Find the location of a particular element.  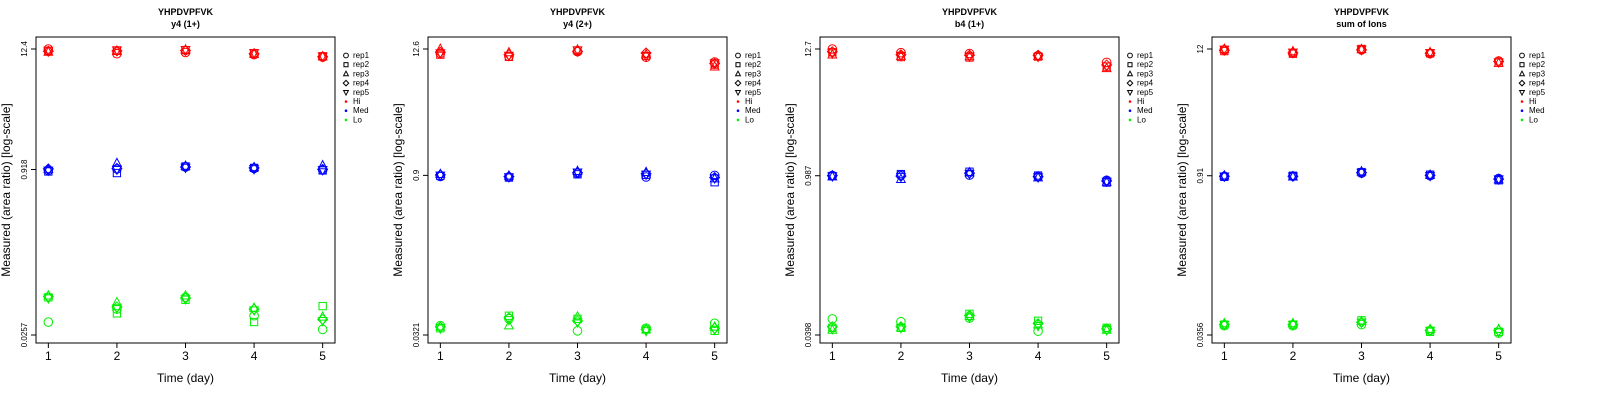

data-point-med-rep2 is located at coordinates (117, 173).